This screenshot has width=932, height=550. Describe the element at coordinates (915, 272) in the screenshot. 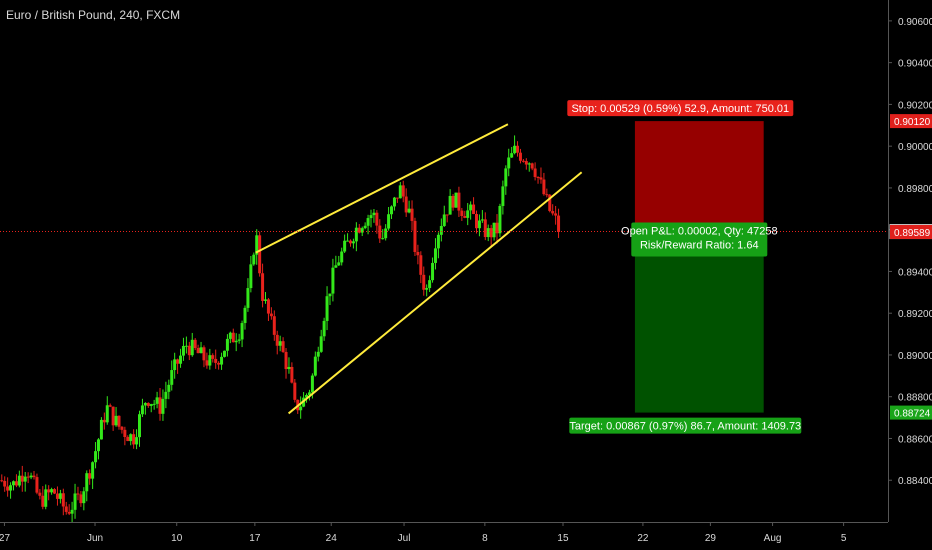

I see `y-tick-label: 0.89400` at that location.